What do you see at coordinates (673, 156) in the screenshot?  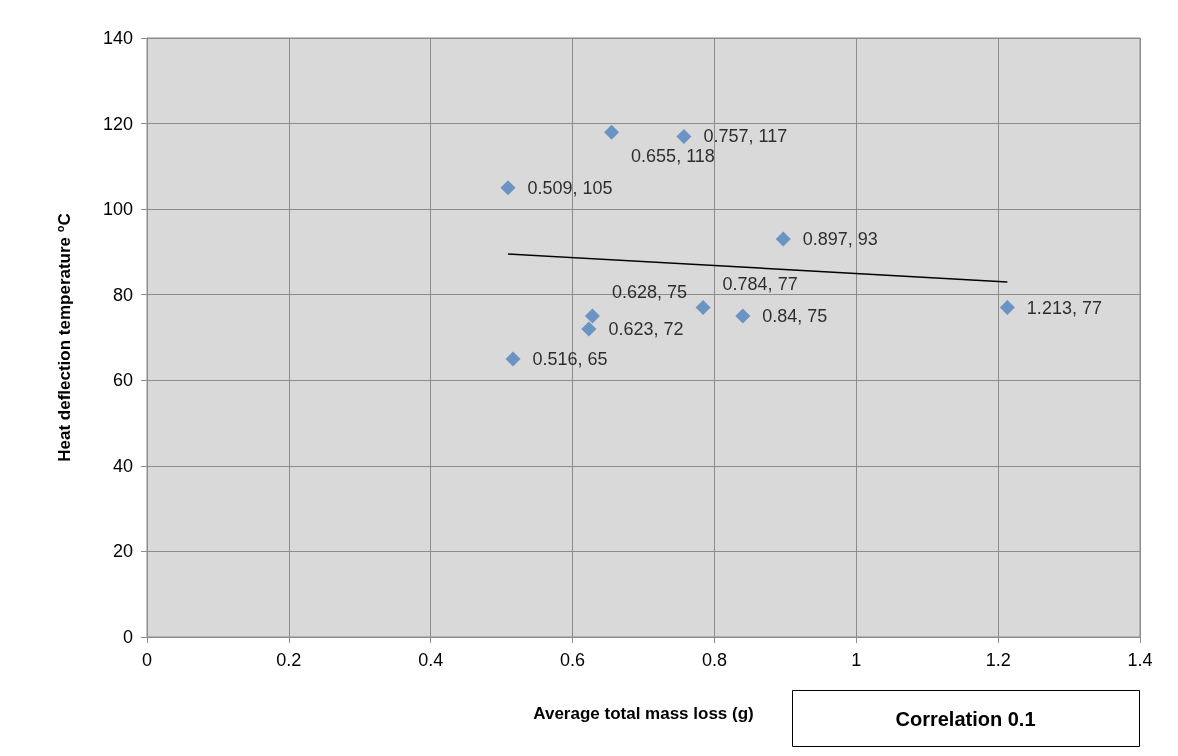 I see `data-label: 0.655, 118` at bounding box center [673, 156].